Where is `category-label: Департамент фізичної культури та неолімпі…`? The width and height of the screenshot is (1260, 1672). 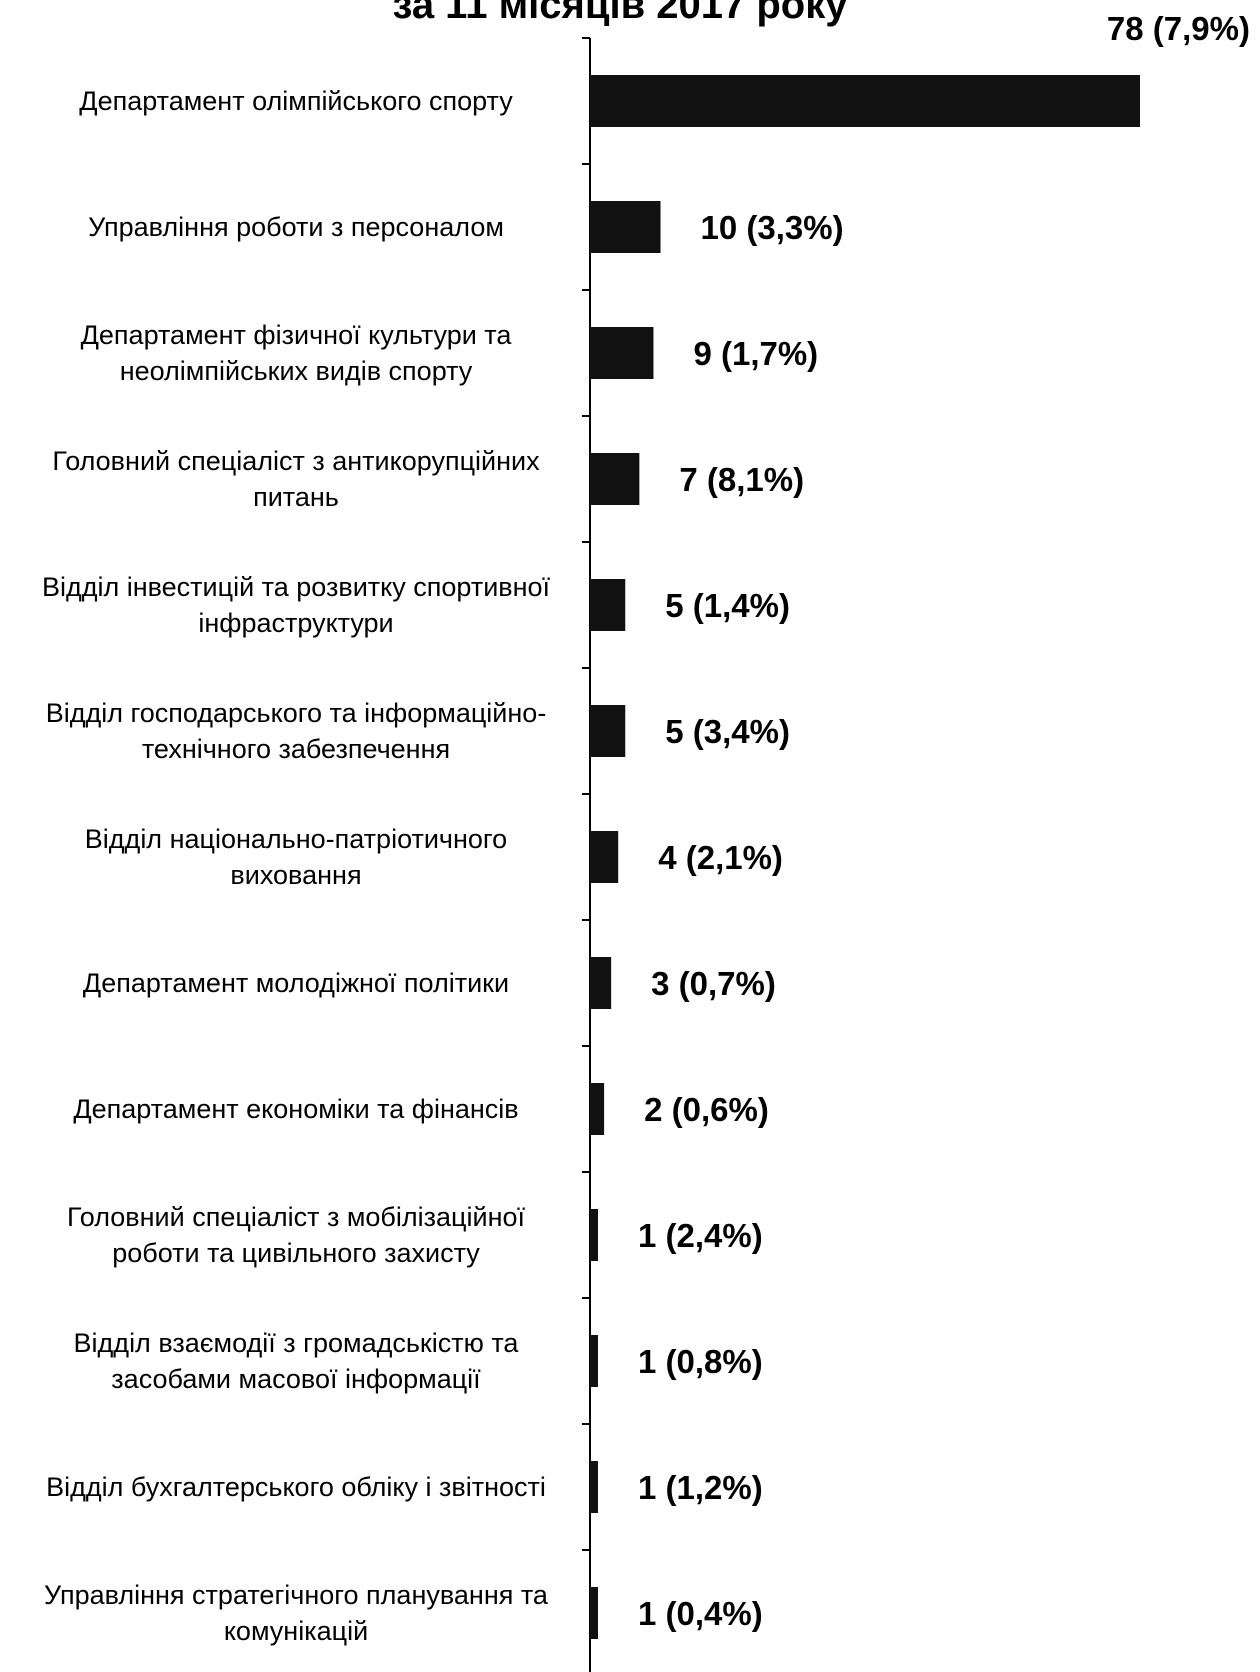 category-label: Департамент фізичної культури та неолімпі… is located at coordinates (297, 353).